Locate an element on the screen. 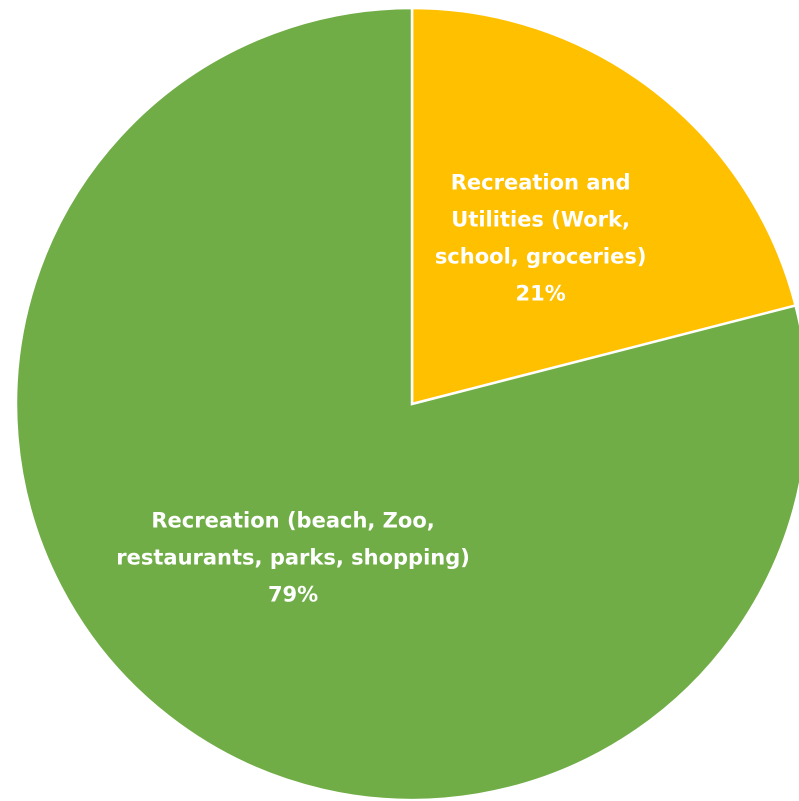 The width and height of the screenshot is (799, 801). slice-value-label-1: 79% is located at coordinates (293, 594).